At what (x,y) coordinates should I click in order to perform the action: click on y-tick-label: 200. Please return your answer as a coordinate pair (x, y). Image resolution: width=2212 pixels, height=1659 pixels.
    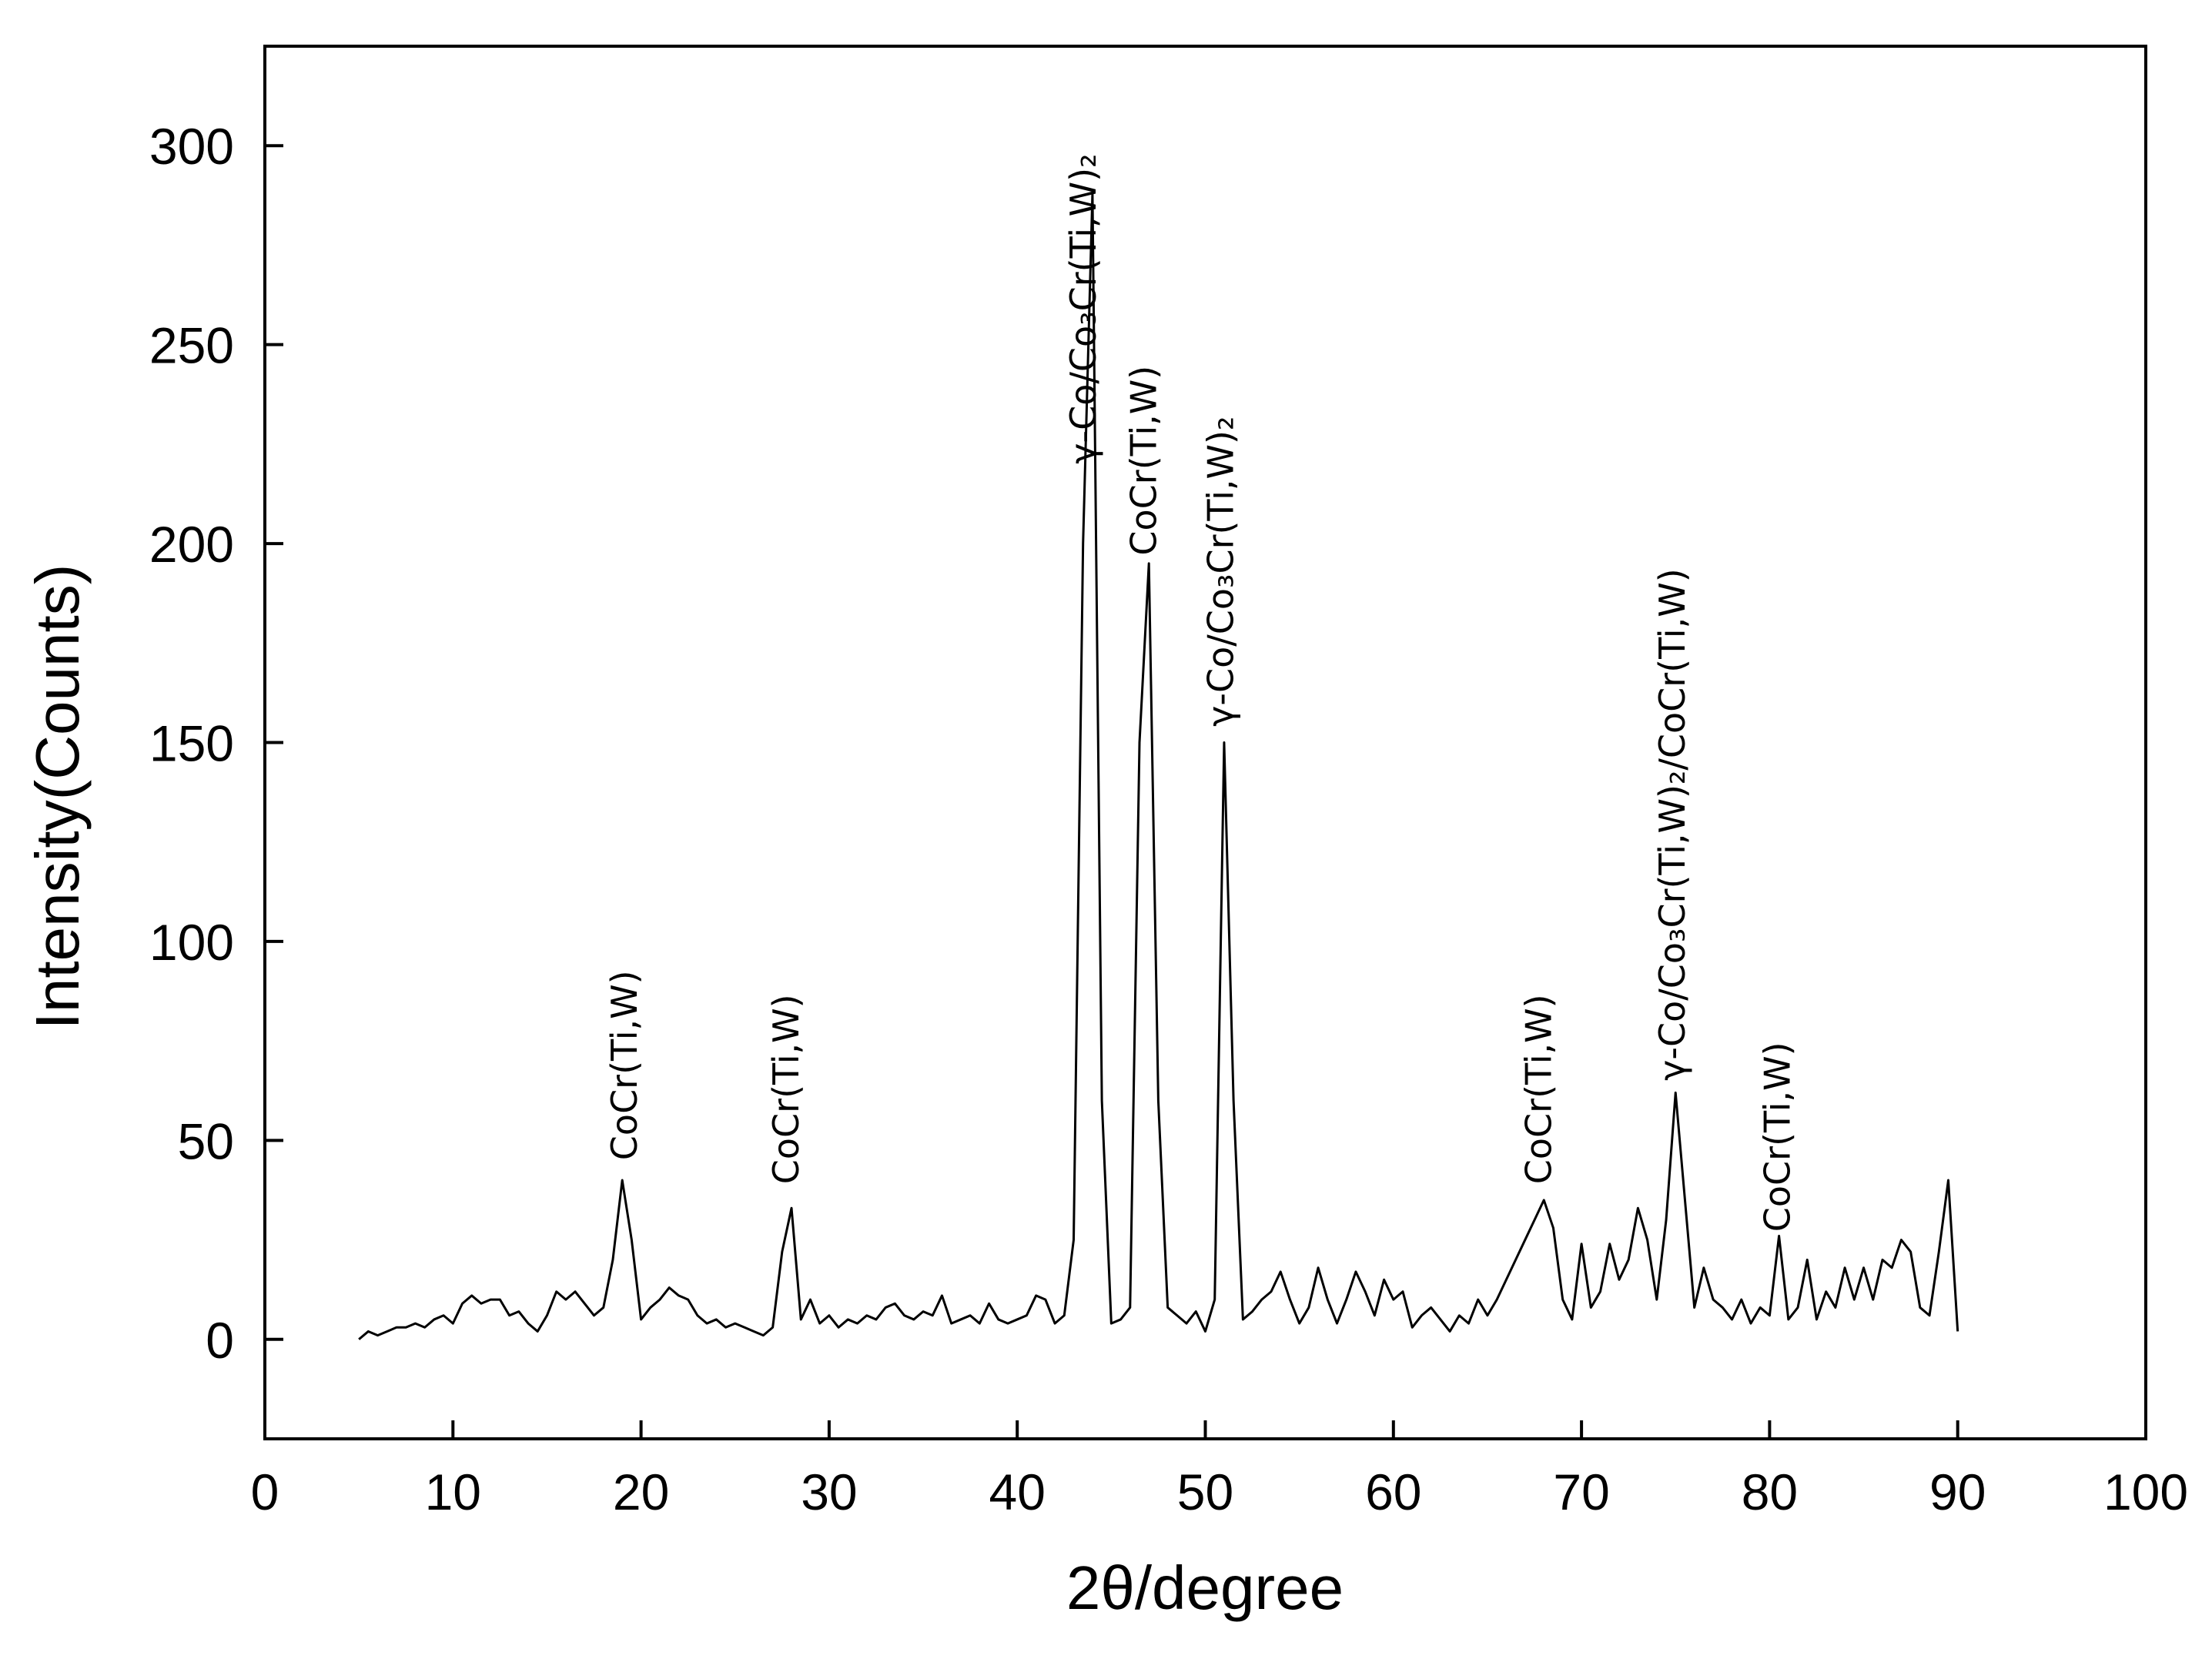
    Looking at the image, I should click on (191, 544).